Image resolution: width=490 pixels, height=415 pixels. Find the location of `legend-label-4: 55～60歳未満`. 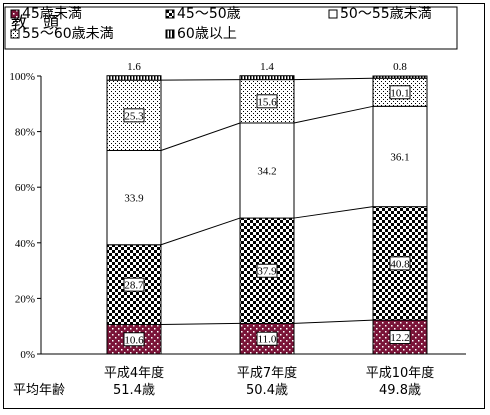

legend-label-4: 55～60歳未満 is located at coordinates (68, 34).